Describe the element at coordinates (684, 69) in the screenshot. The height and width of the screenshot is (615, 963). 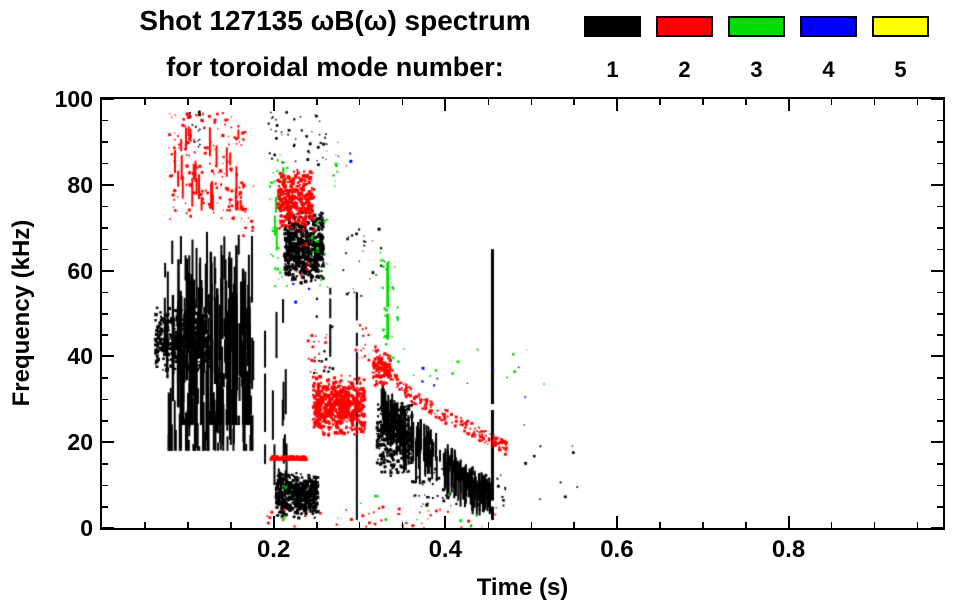
I see `legend-label-mode-2: 2` at that location.